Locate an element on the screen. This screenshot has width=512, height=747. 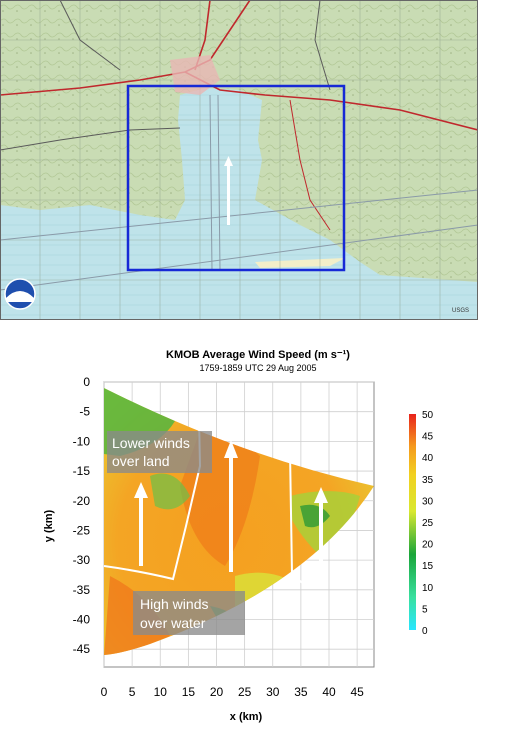
x-tick-label: 25 is located at coordinates (245, 692).